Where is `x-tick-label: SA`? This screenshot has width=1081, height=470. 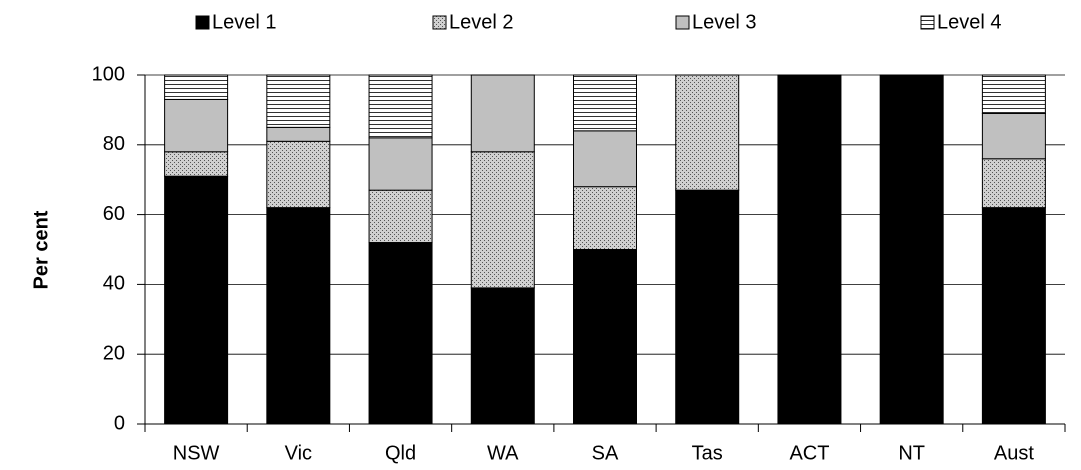
x-tick-label: SA is located at coordinates (605, 453).